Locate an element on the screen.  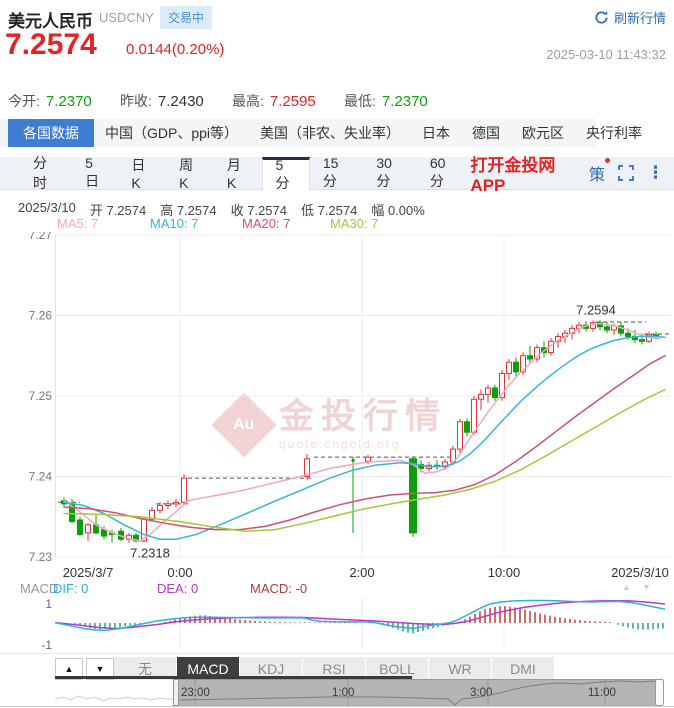
time-axis-label: 2:00 is located at coordinates (362, 572).